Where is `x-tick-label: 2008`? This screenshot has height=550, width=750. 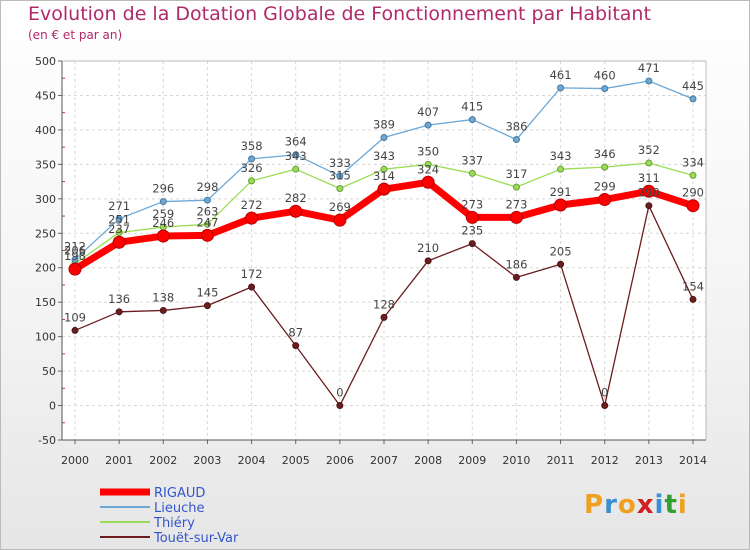
x-tick-label: 2008 is located at coordinates (428, 460).